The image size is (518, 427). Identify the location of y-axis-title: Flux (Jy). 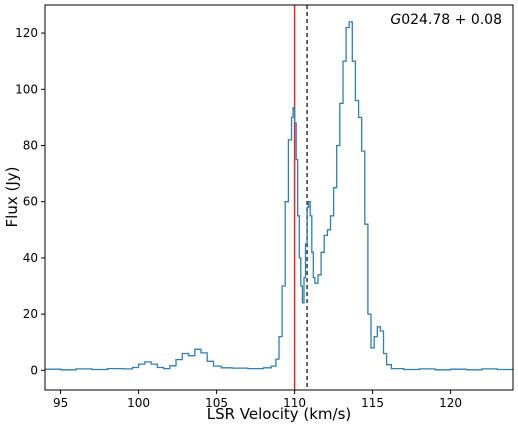
(12, 197).